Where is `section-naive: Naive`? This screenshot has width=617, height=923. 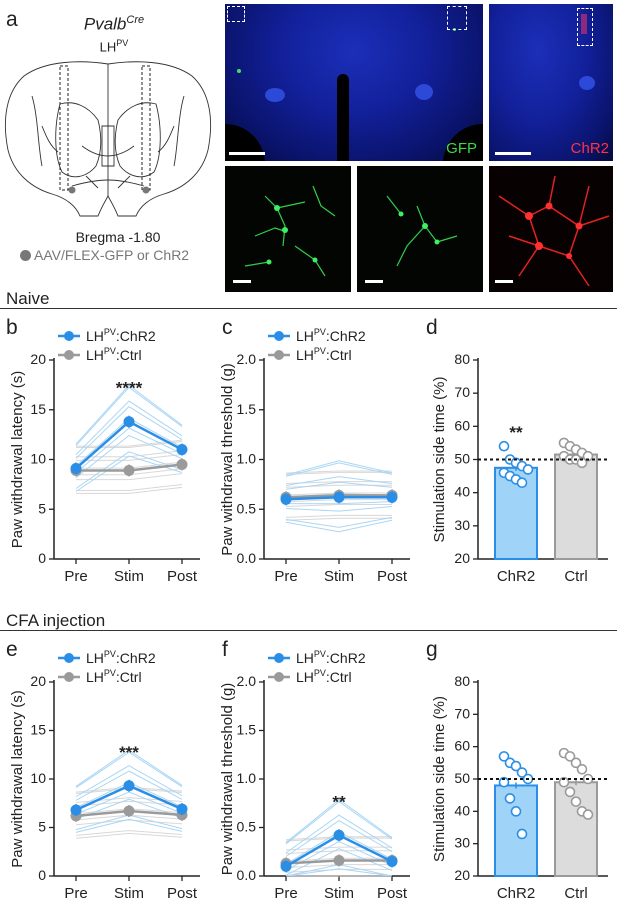
section-naive: Naive is located at coordinates (28, 298).